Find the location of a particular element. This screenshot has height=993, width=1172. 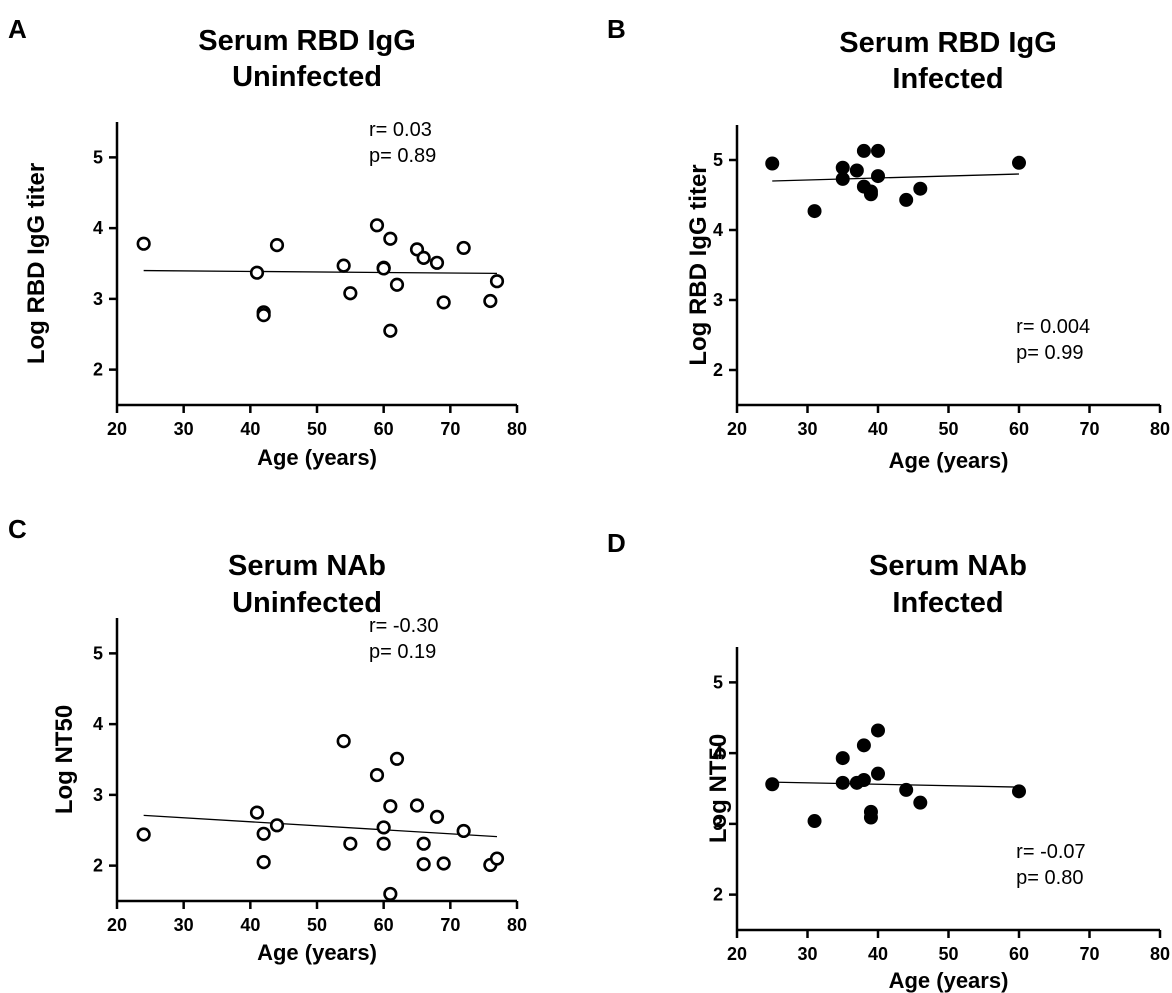

y-axis-label: Log NT50 is located at coordinates (718, 788).